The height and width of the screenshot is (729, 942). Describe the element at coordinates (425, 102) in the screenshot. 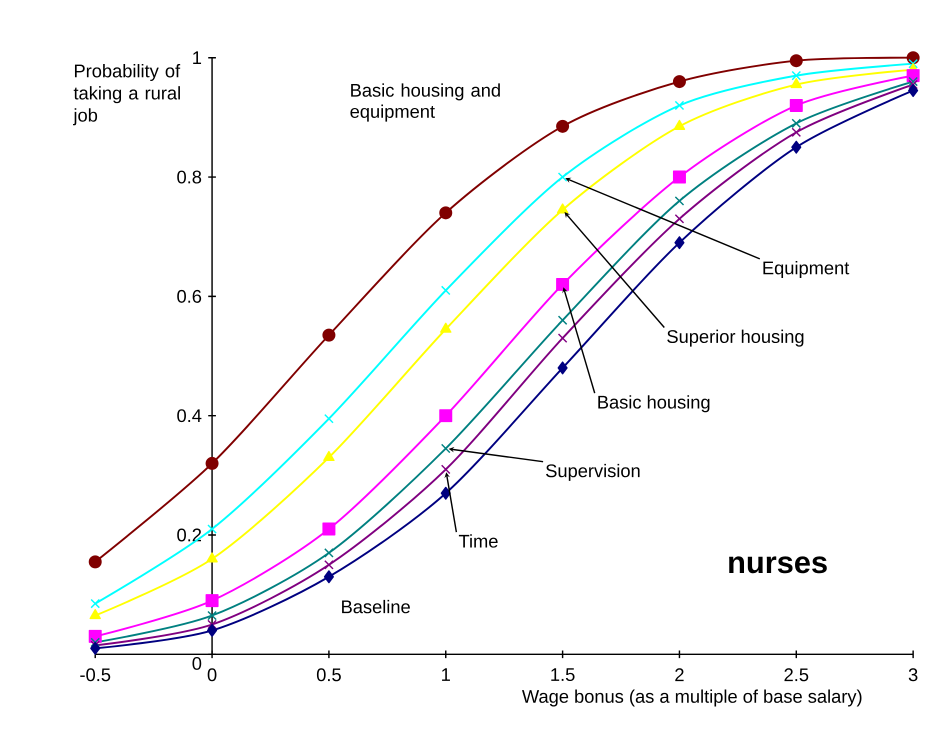

I see `text: Basic housing and equipment` at that location.